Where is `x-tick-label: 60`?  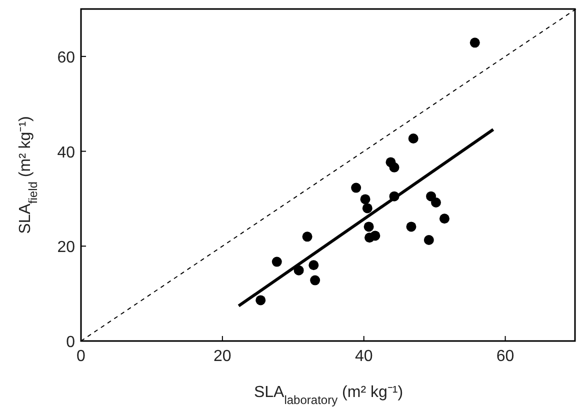
x-tick-label: 60 is located at coordinates (505, 356).